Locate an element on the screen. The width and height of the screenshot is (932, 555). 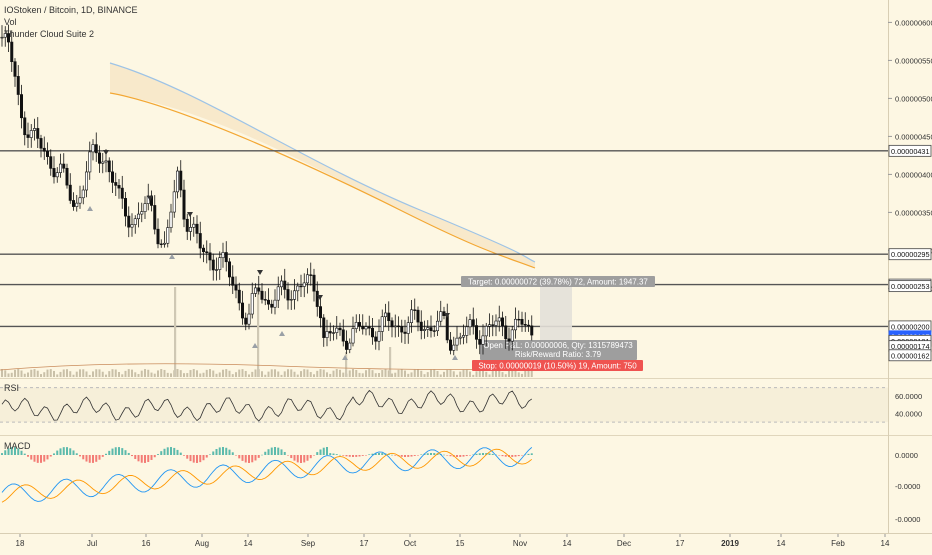
rsi-line is located at coordinates (267, 405).